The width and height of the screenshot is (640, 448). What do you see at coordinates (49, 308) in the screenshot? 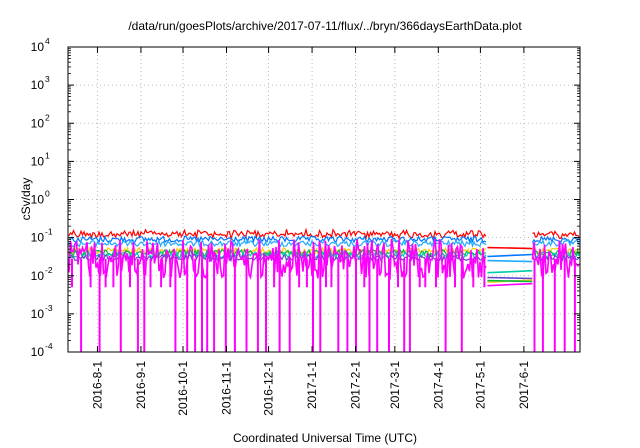
I see `y-tick-exponent: -3` at bounding box center [49, 308].